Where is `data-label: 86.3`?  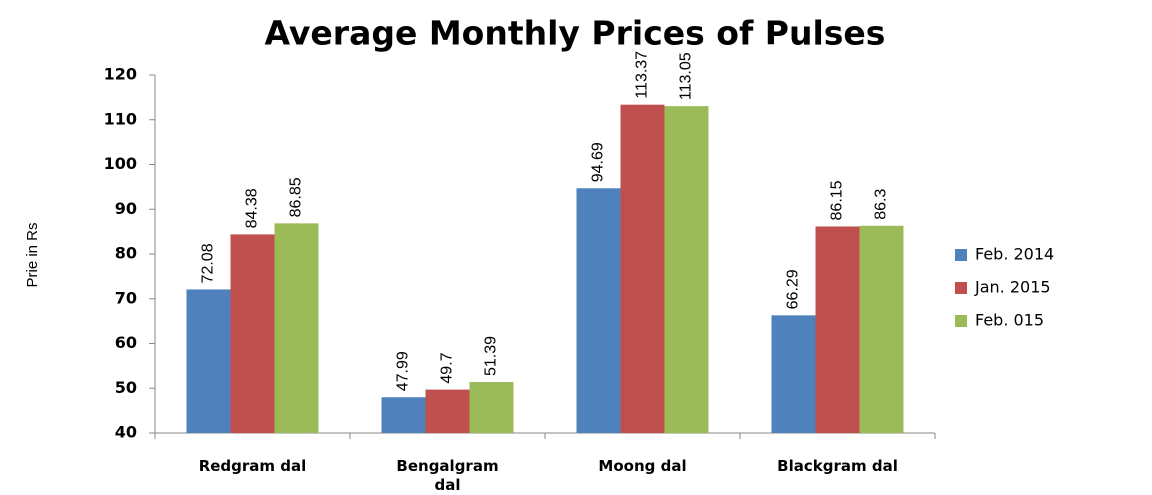
data-label: 86.3 is located at coordinates (881, 204).